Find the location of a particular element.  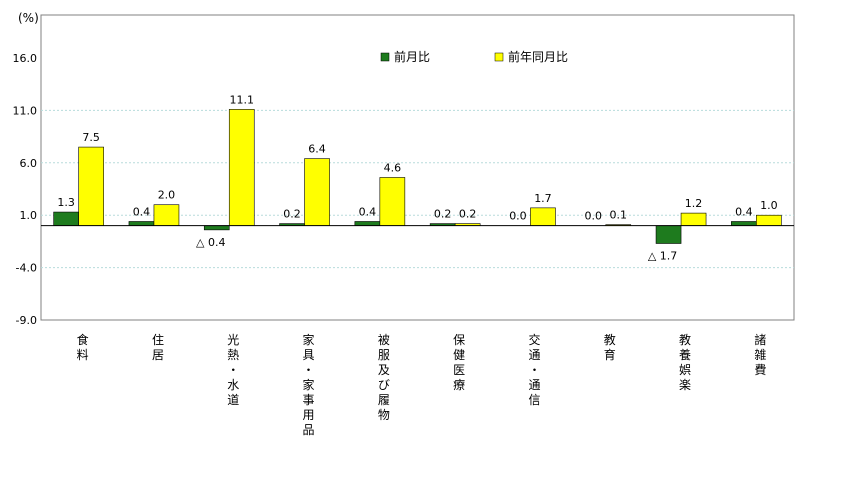

data-label: △ 0.4 is located at coordinates (210, 242).